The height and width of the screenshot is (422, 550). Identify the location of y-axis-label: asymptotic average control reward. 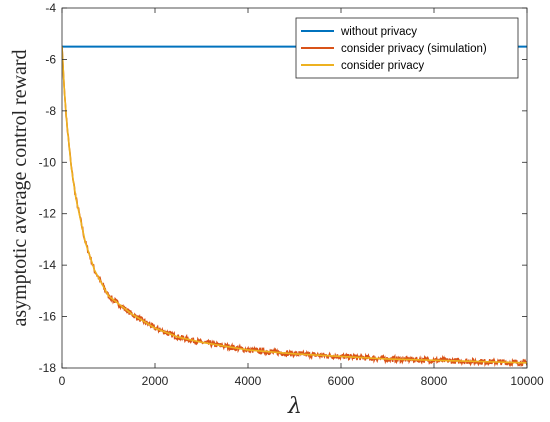
(20, 187).